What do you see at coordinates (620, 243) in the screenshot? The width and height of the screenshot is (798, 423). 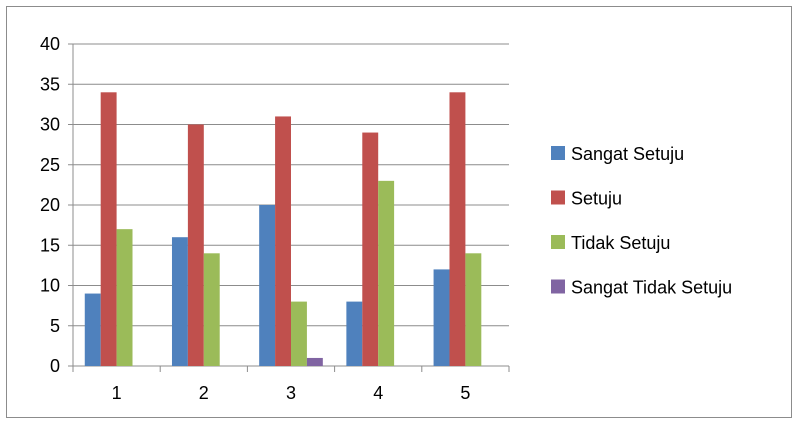 I see `legend-label: Tidak Setuju` at bounding box center [620, 243].